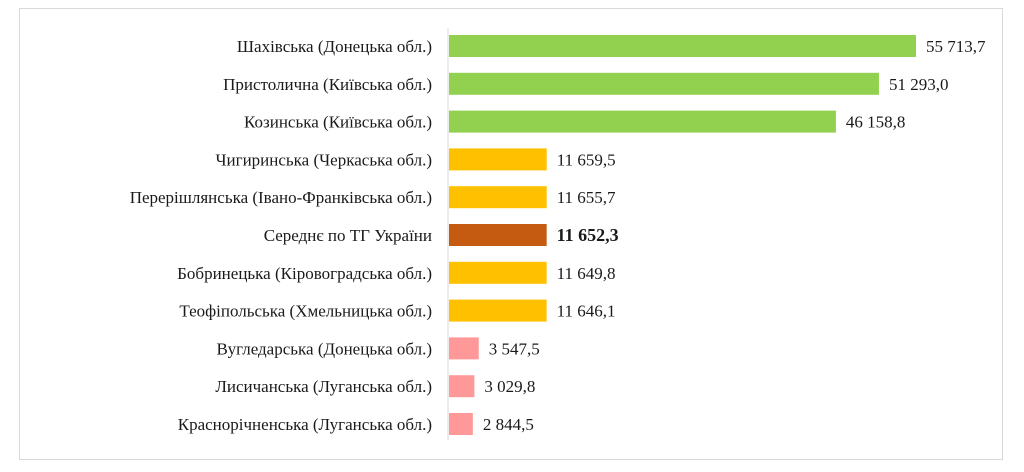  I want to click on data-label: 46 158,8, so click(876, 122).